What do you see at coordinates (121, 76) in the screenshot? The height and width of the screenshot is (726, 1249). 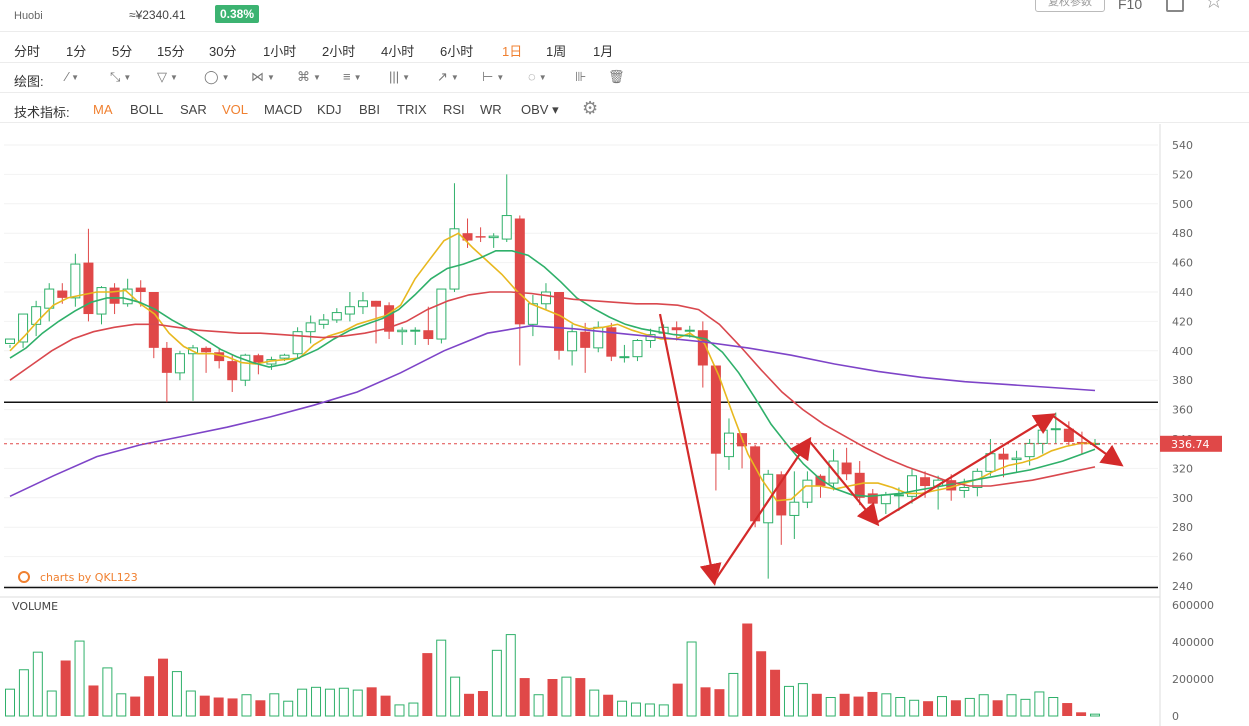 I see `ray-tool-icon: ⤡ ▼` at bounding box center [121, 76].